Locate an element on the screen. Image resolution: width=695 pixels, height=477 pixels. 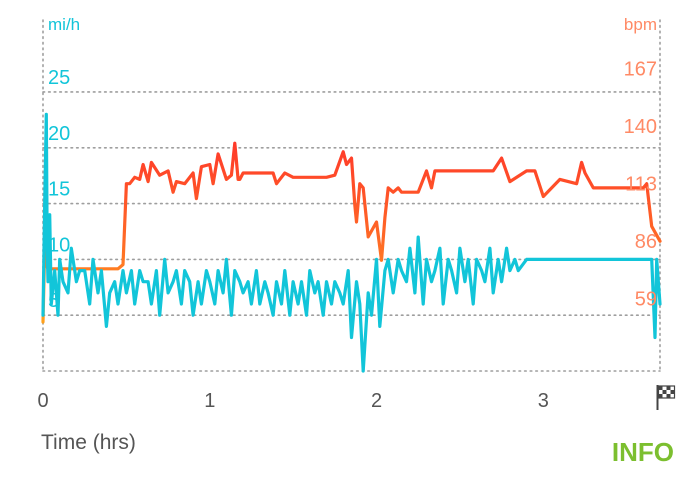
left-tick-label: 25 is located at coordinates (59, 78).